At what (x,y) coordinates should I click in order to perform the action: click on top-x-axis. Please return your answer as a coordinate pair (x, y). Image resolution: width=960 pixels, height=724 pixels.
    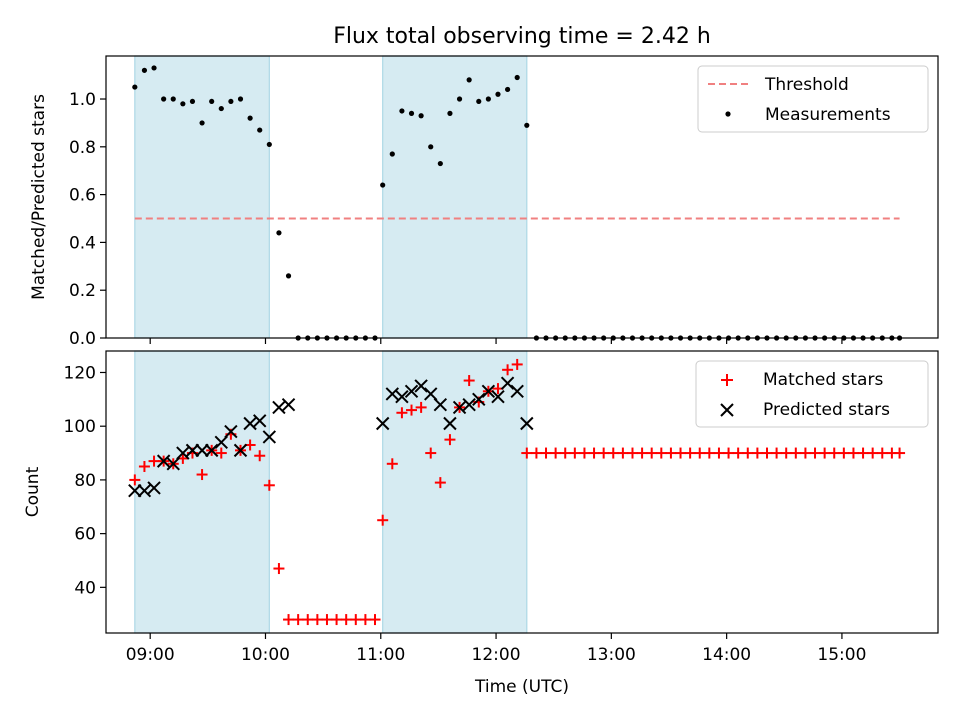
    Looking at the image, I should click on (496, 341).